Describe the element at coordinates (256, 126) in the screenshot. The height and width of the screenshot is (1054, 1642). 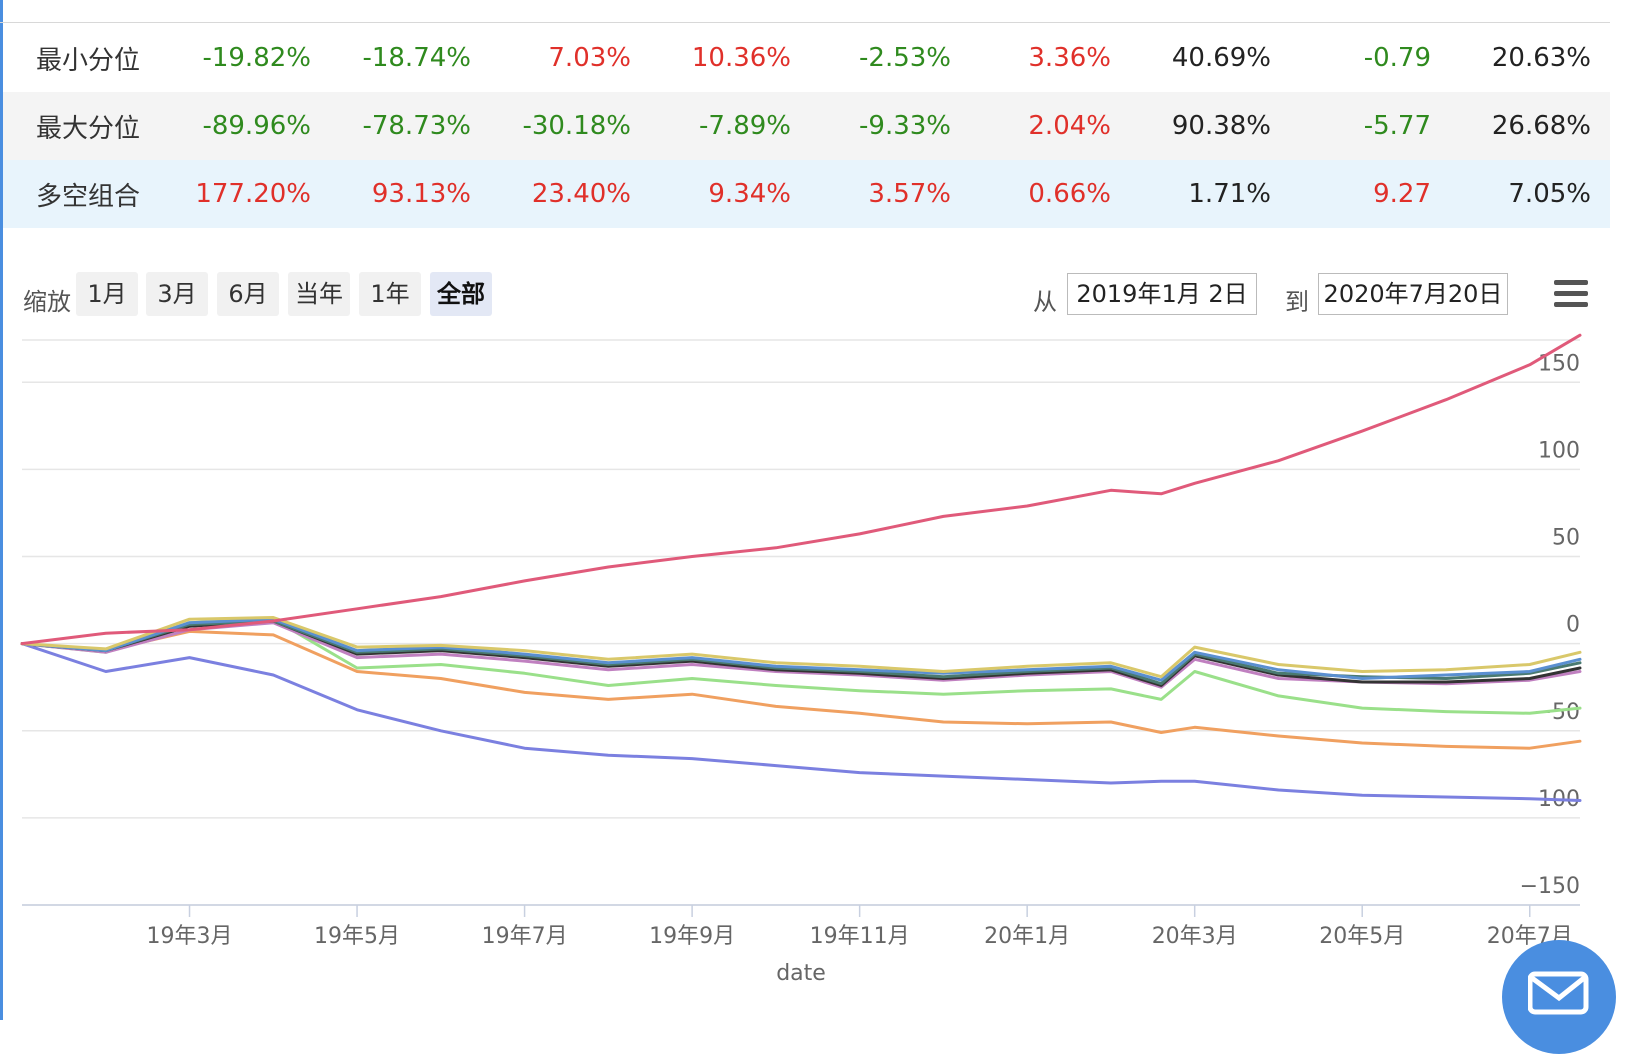
I see `table-cell: -89.96%` at that location.